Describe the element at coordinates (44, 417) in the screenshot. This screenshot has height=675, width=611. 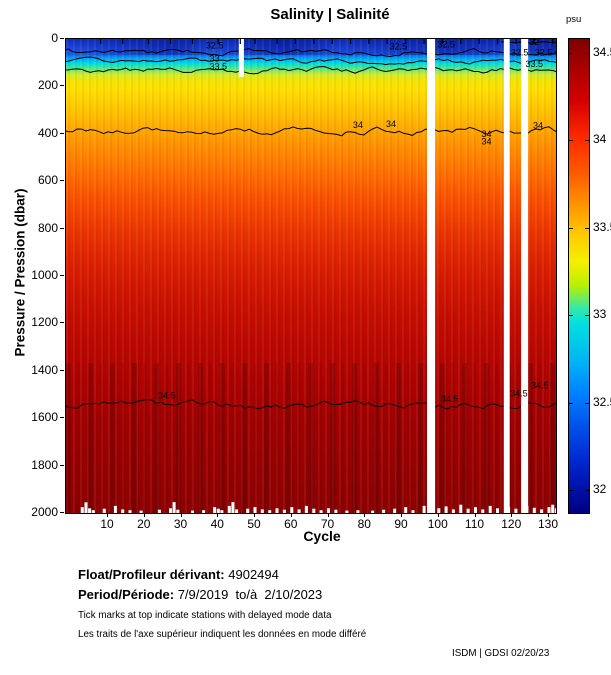
I see `y-tick-label: 1600` at that location.